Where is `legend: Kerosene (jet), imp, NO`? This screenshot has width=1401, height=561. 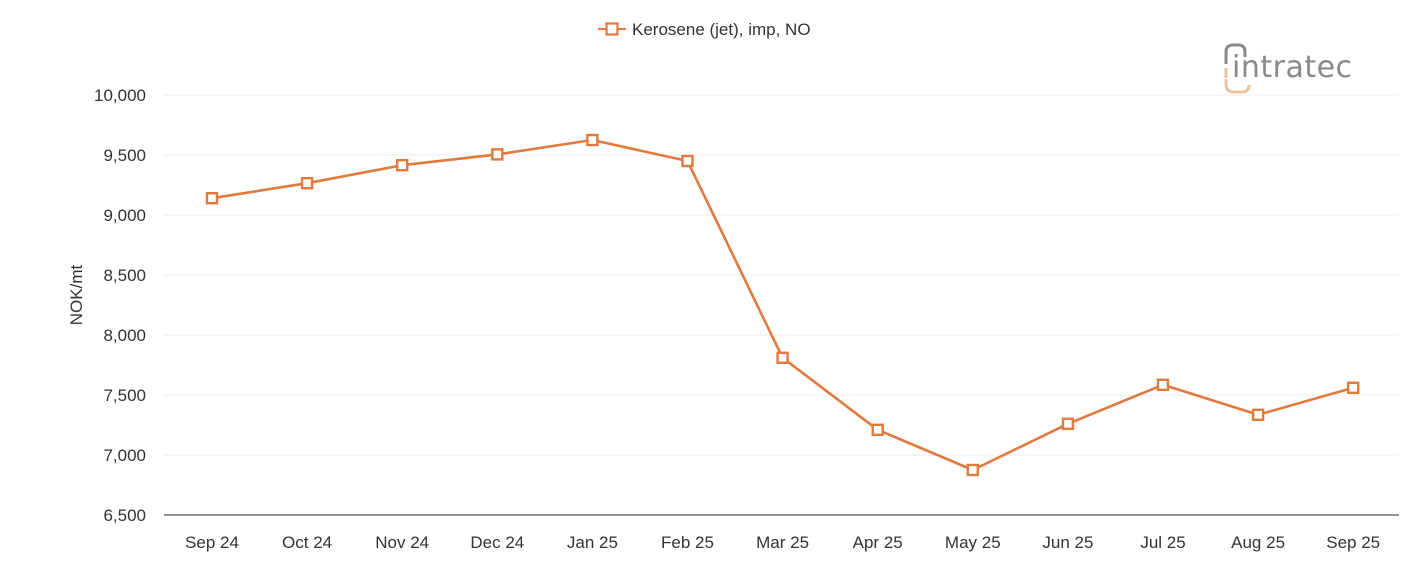 legend: Kerosene (jet), imp, NO is located at coordinates (704, 29).